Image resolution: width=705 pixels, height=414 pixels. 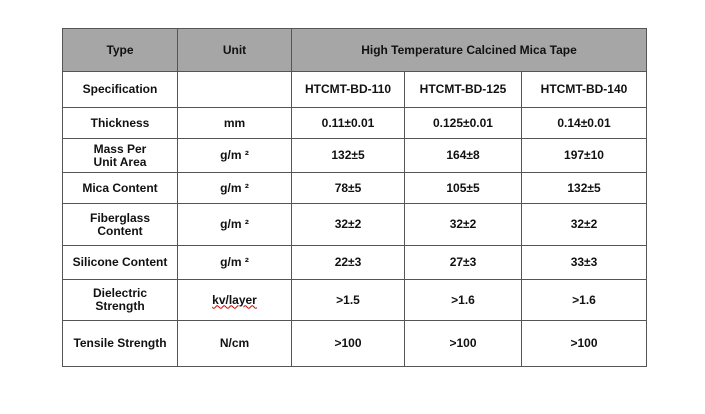 What do you see at coordinates (463, 155) in the screenshot?
I see `value-cell: 164±8` at bounding box center [463, 155].